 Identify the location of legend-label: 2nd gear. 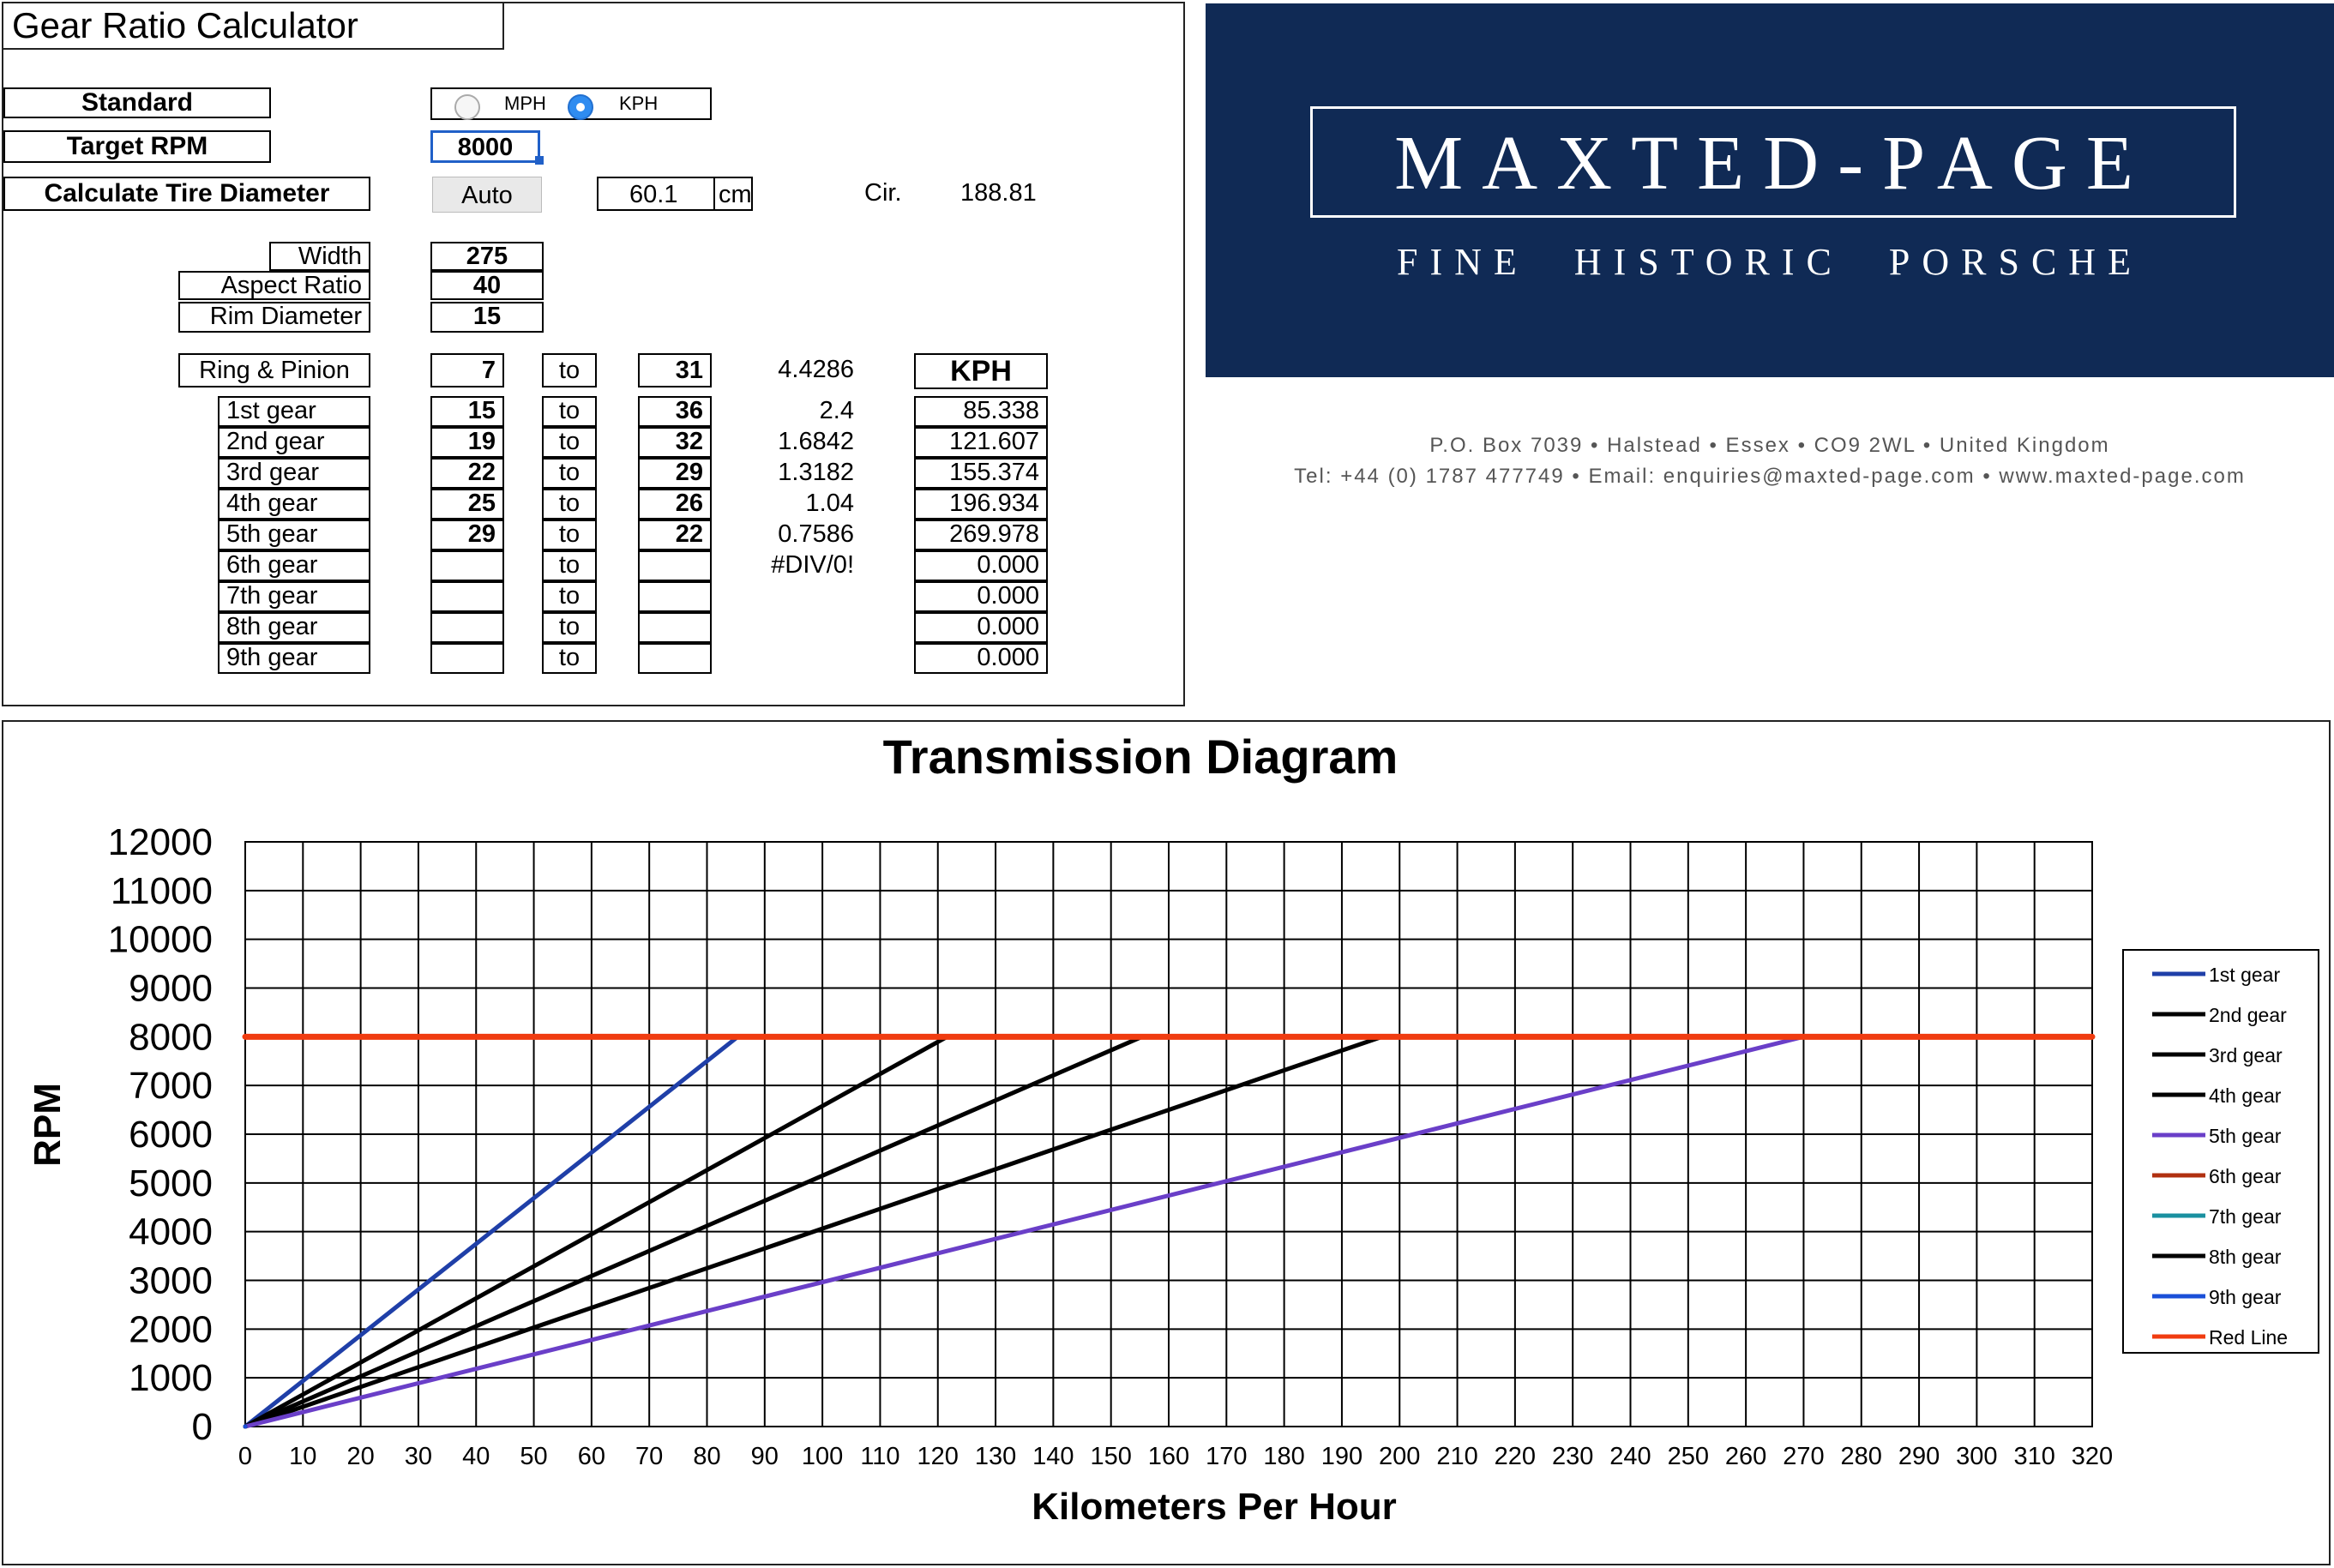
(2248, 1015).